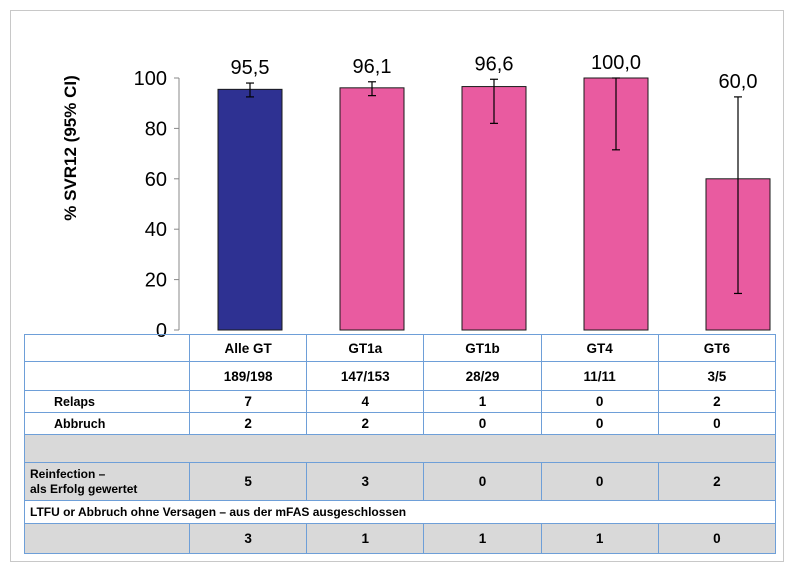 The height and width of the screenshot is (568, 788). What do you see at coordinates (717, 376) in the screenshot?
I see `table-cell-count: 3/5` at bounding box center [717, 376].